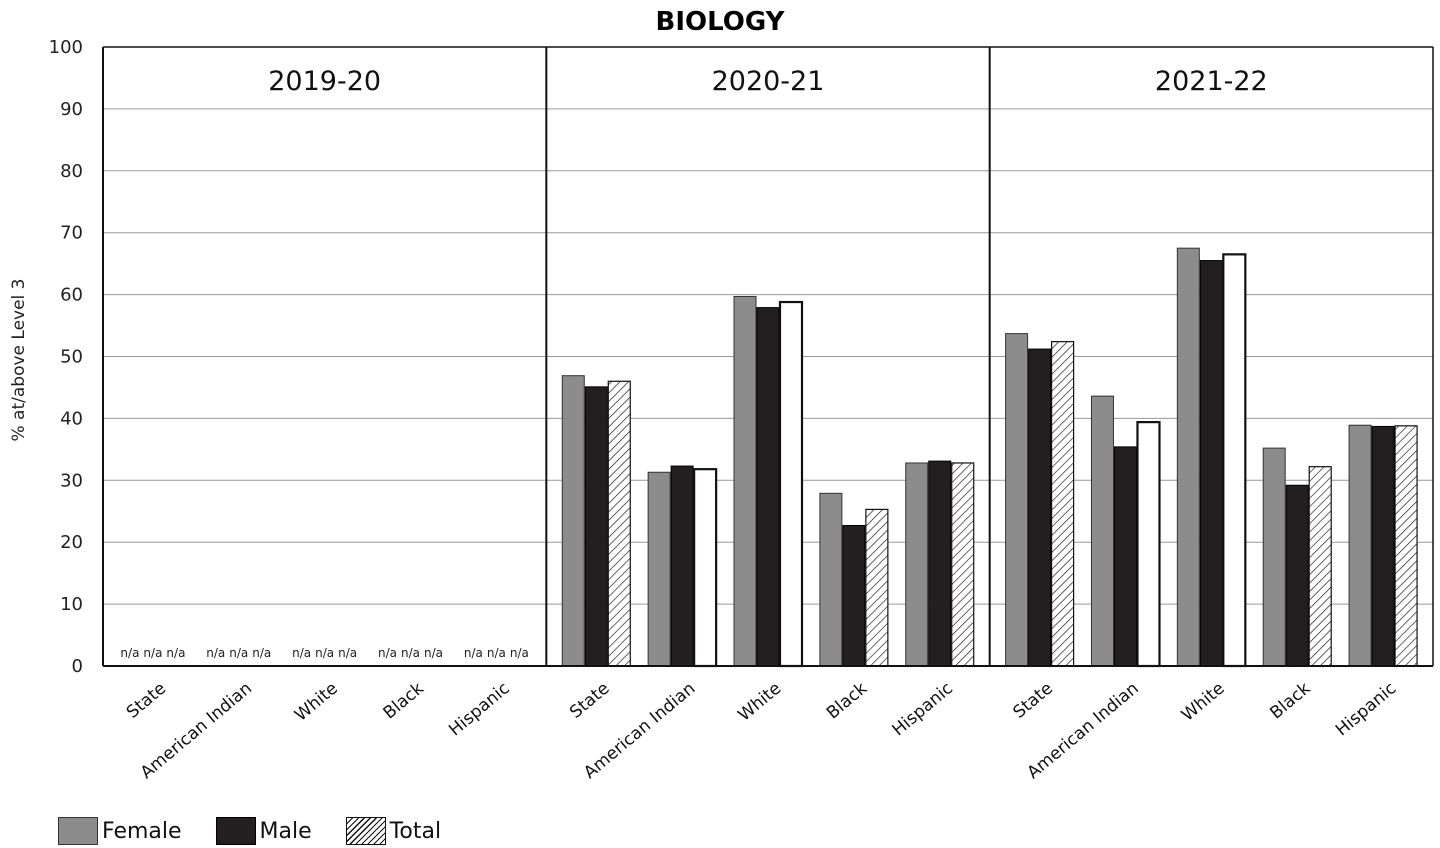  Describe the element at coordinates (71, 418) in the screenshot. I see `y-tick-label-40: 40` at that location.